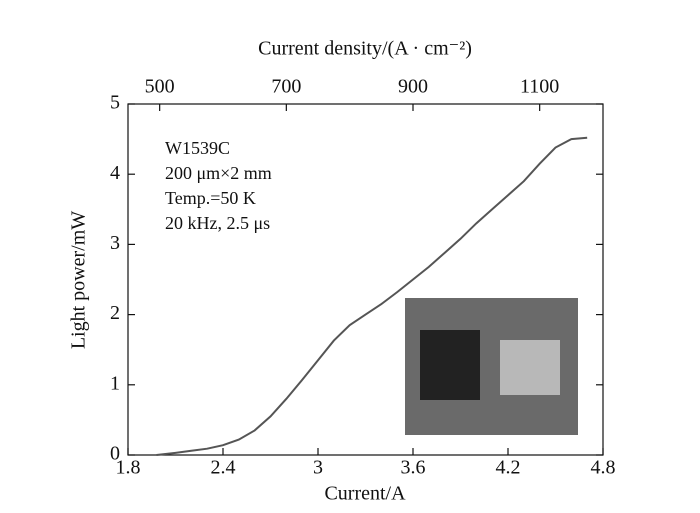  Describe the element at coordinates (413, 468) in the screenshot. I see `x-tick-label: 3.6` at that location.